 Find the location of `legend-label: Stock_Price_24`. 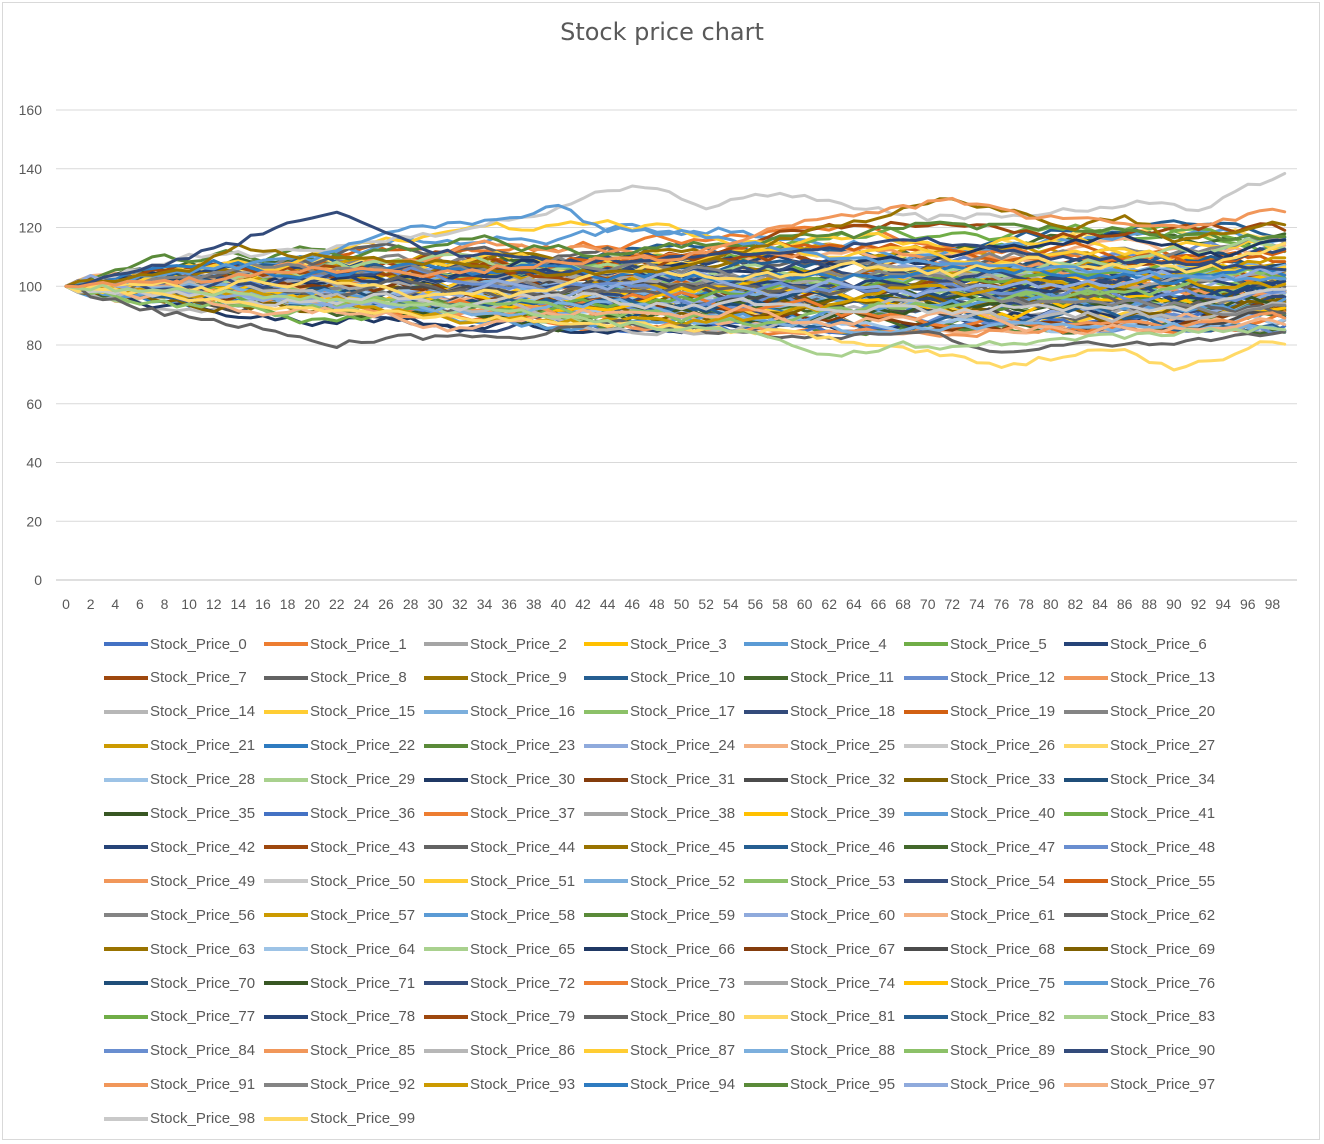

legend-label: Stock_Price_24 is located at coordinates (683, 746).